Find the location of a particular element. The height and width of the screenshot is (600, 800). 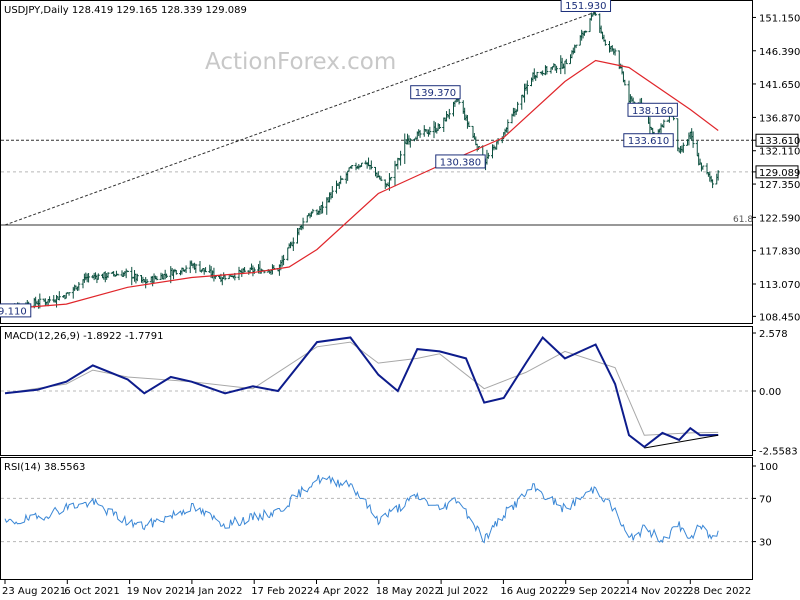

price-axis-label: 113.070 is located at coordinates (779, 285).